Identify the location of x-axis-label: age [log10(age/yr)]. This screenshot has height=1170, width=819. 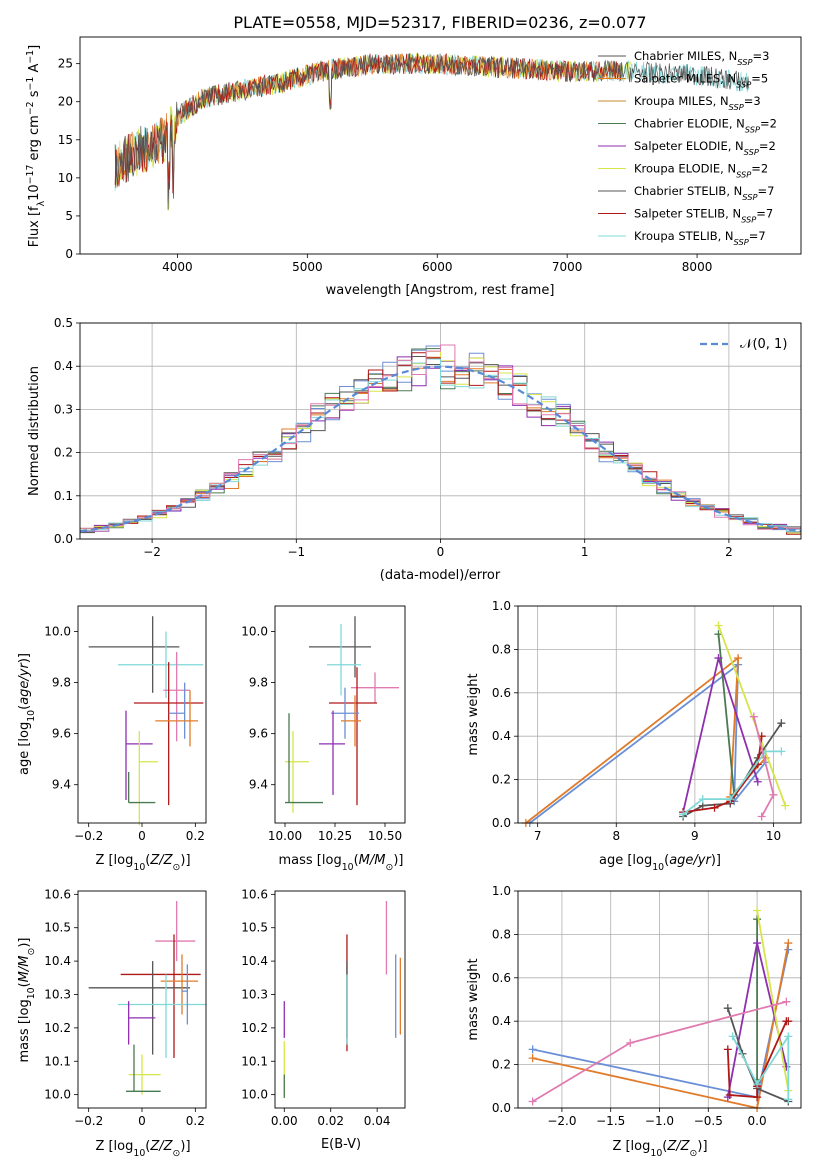
(660, 863).